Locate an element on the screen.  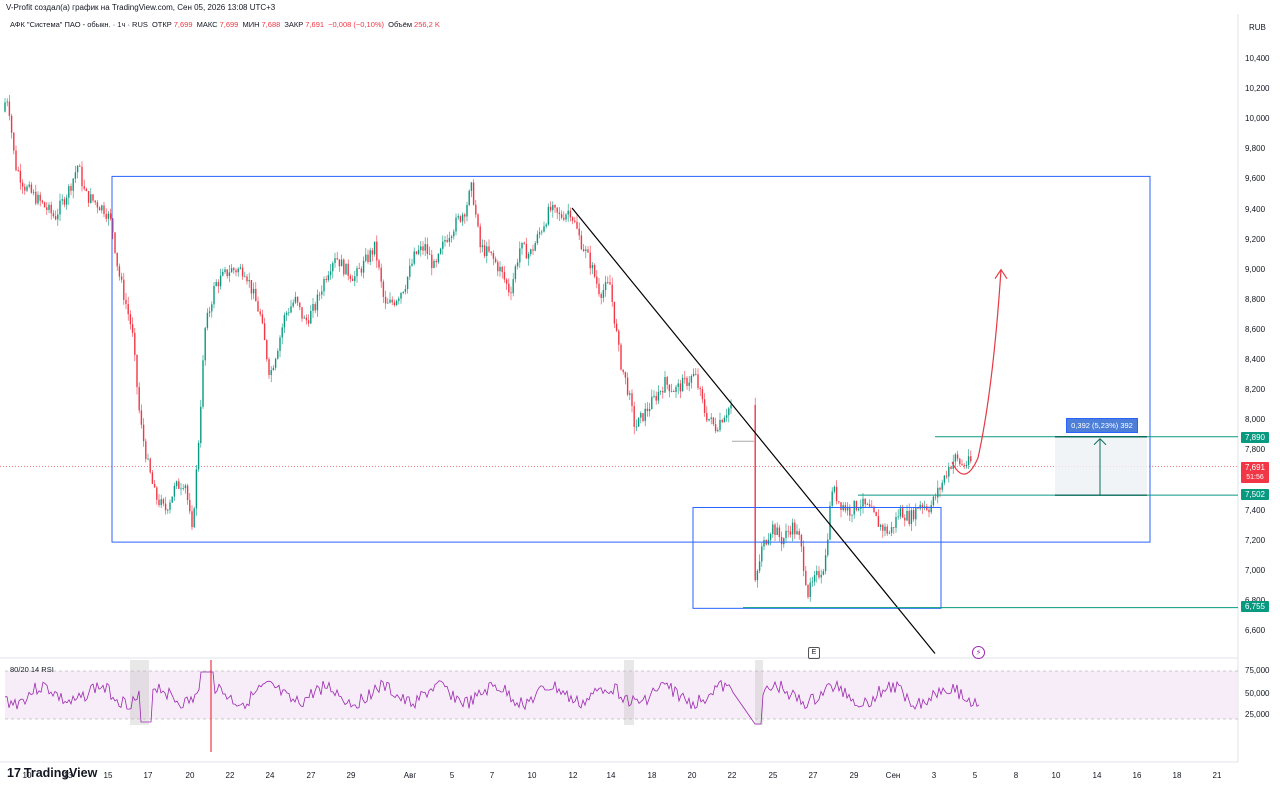
dividend-marker-icon: ⚡ is located at coordinates (978, 652).